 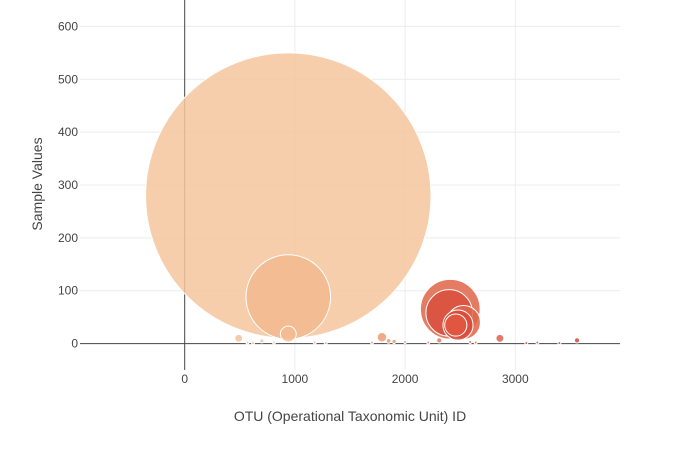 I want to click on x-tick-label: 3000, so click(x=515, y=379).